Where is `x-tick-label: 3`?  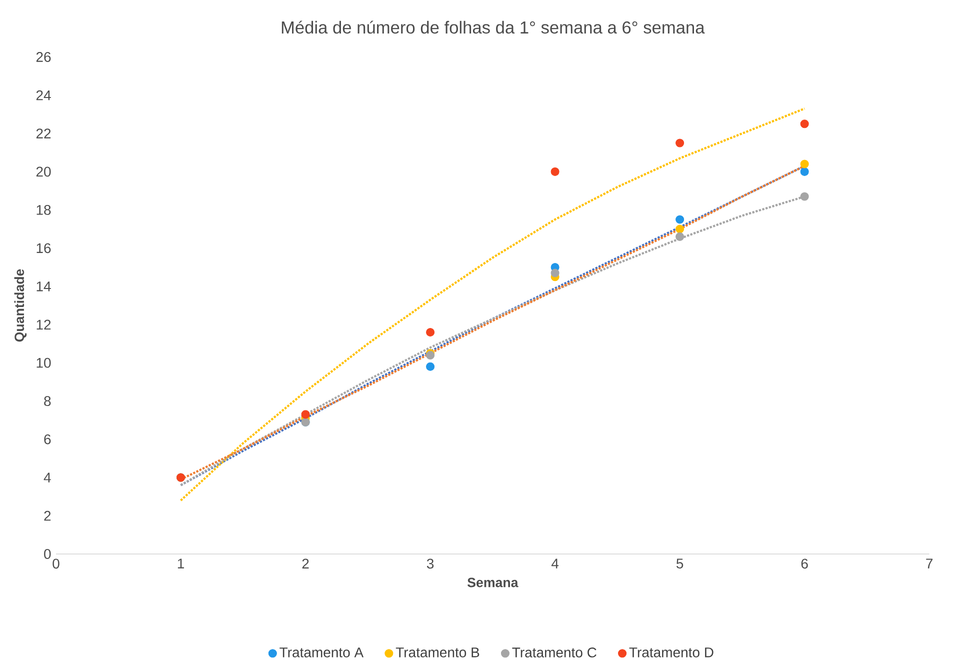 x-tick-label: 3 is located at coordinates (430, 563).